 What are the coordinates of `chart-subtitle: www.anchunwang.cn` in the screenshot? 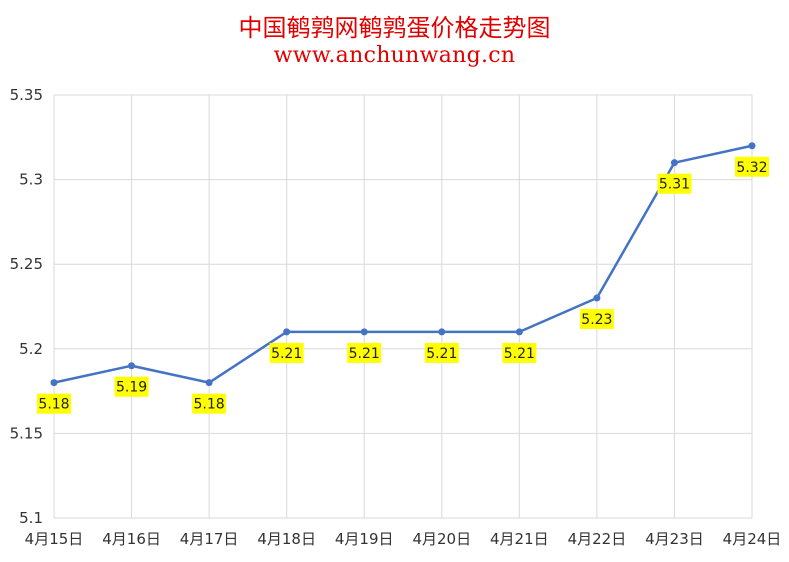 It's located at (394, 55).